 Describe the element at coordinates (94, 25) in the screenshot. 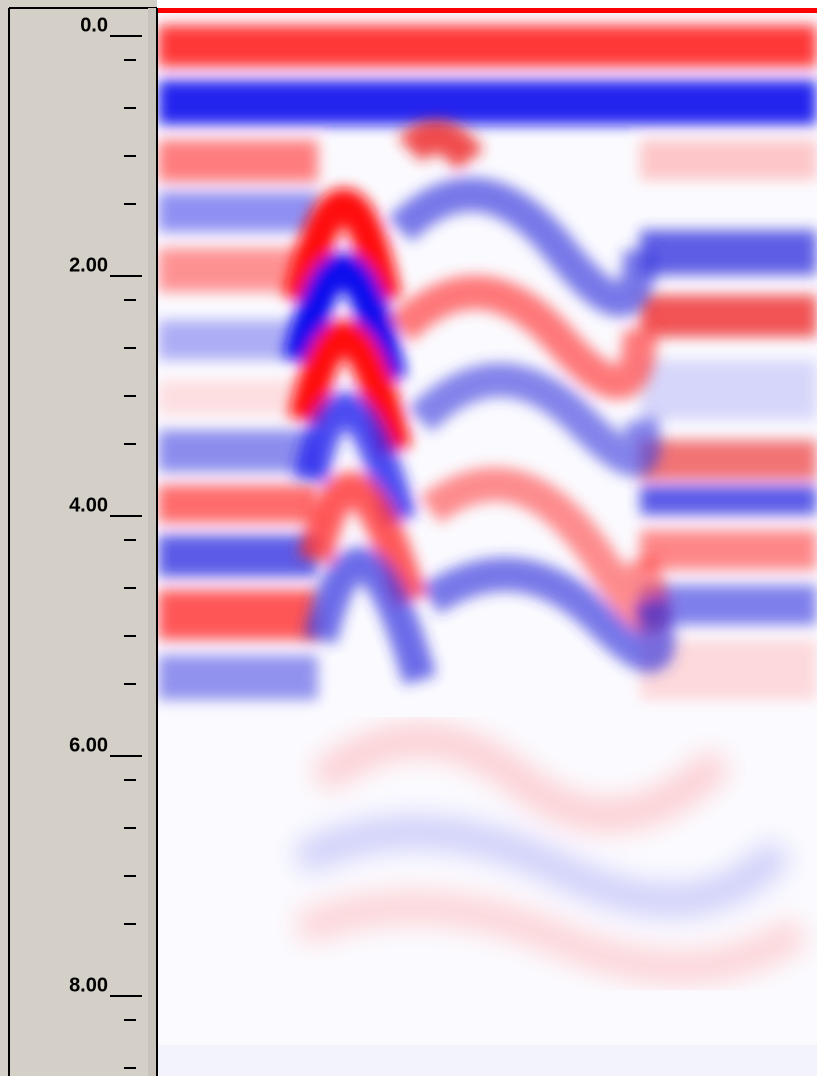

I see `depth-label: 0.0` at that location.